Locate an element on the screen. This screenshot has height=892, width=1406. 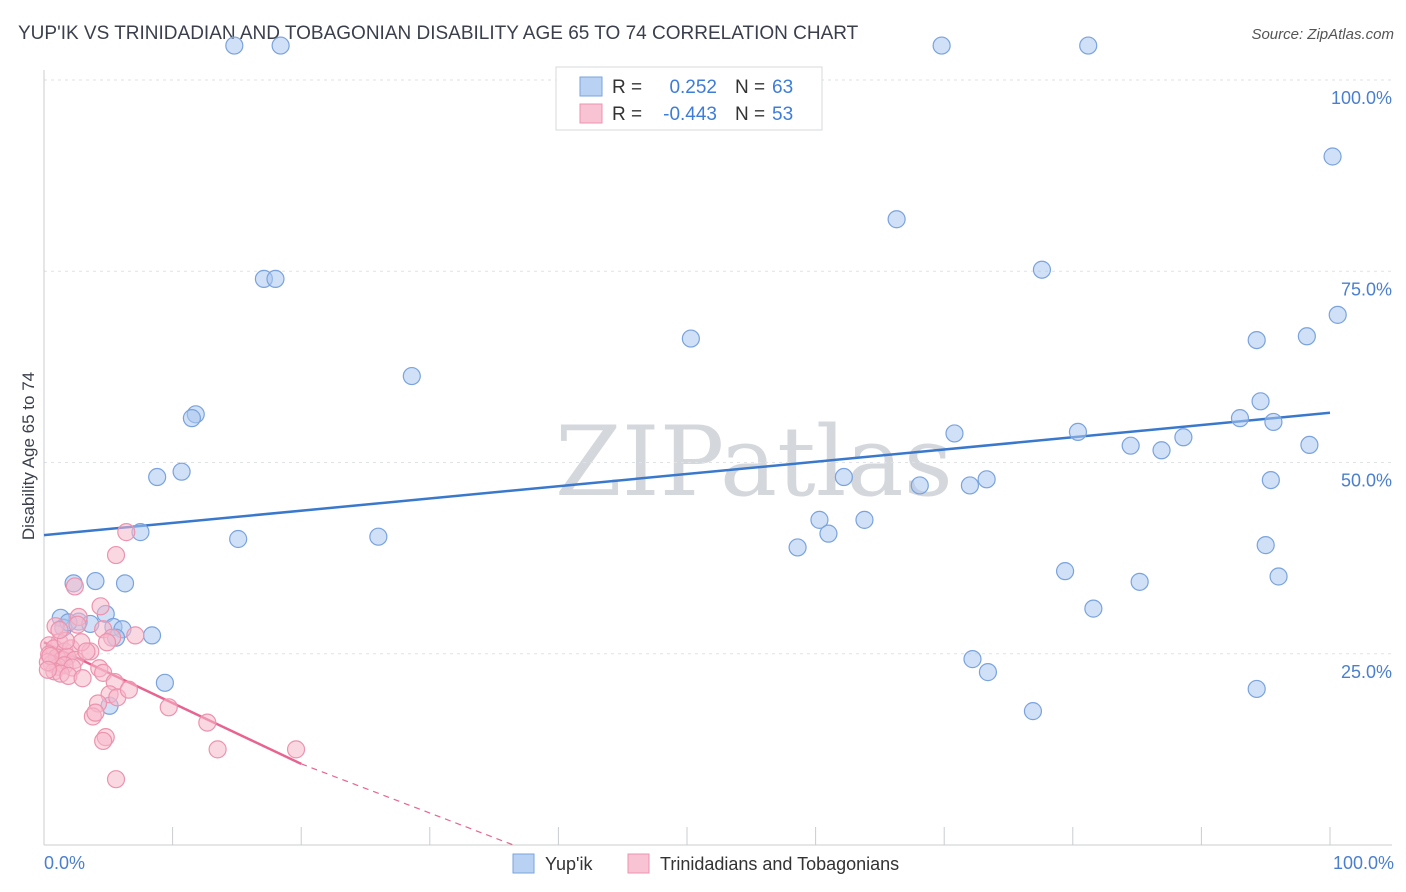
series-legend-label-trinidadian: Trinidadians and Tobagonians is located at coordinates (779, 864).